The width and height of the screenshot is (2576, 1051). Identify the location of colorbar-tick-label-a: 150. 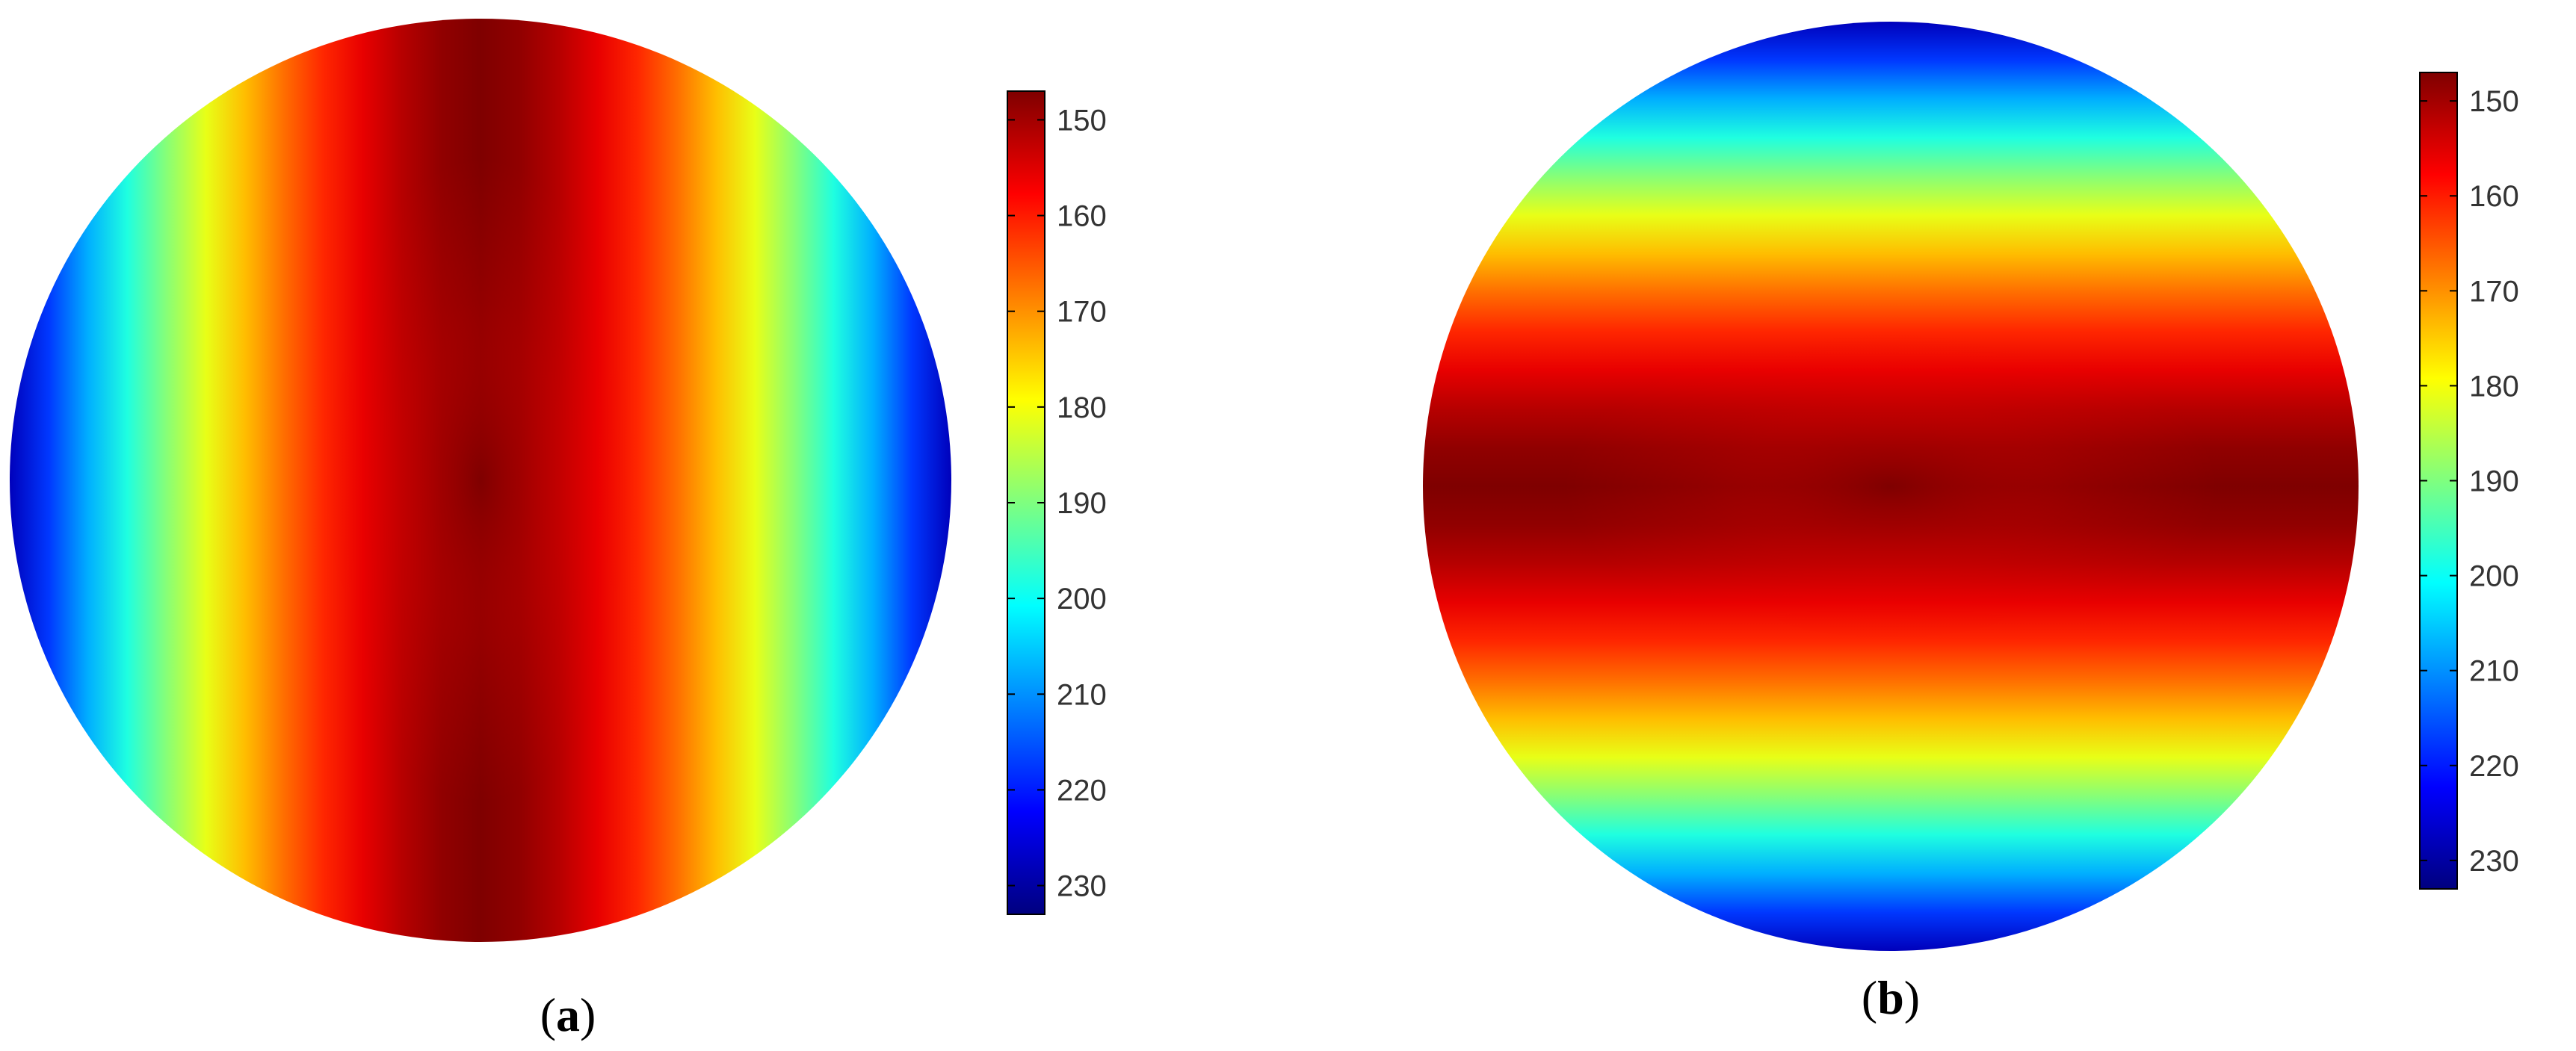
(1082, 121).